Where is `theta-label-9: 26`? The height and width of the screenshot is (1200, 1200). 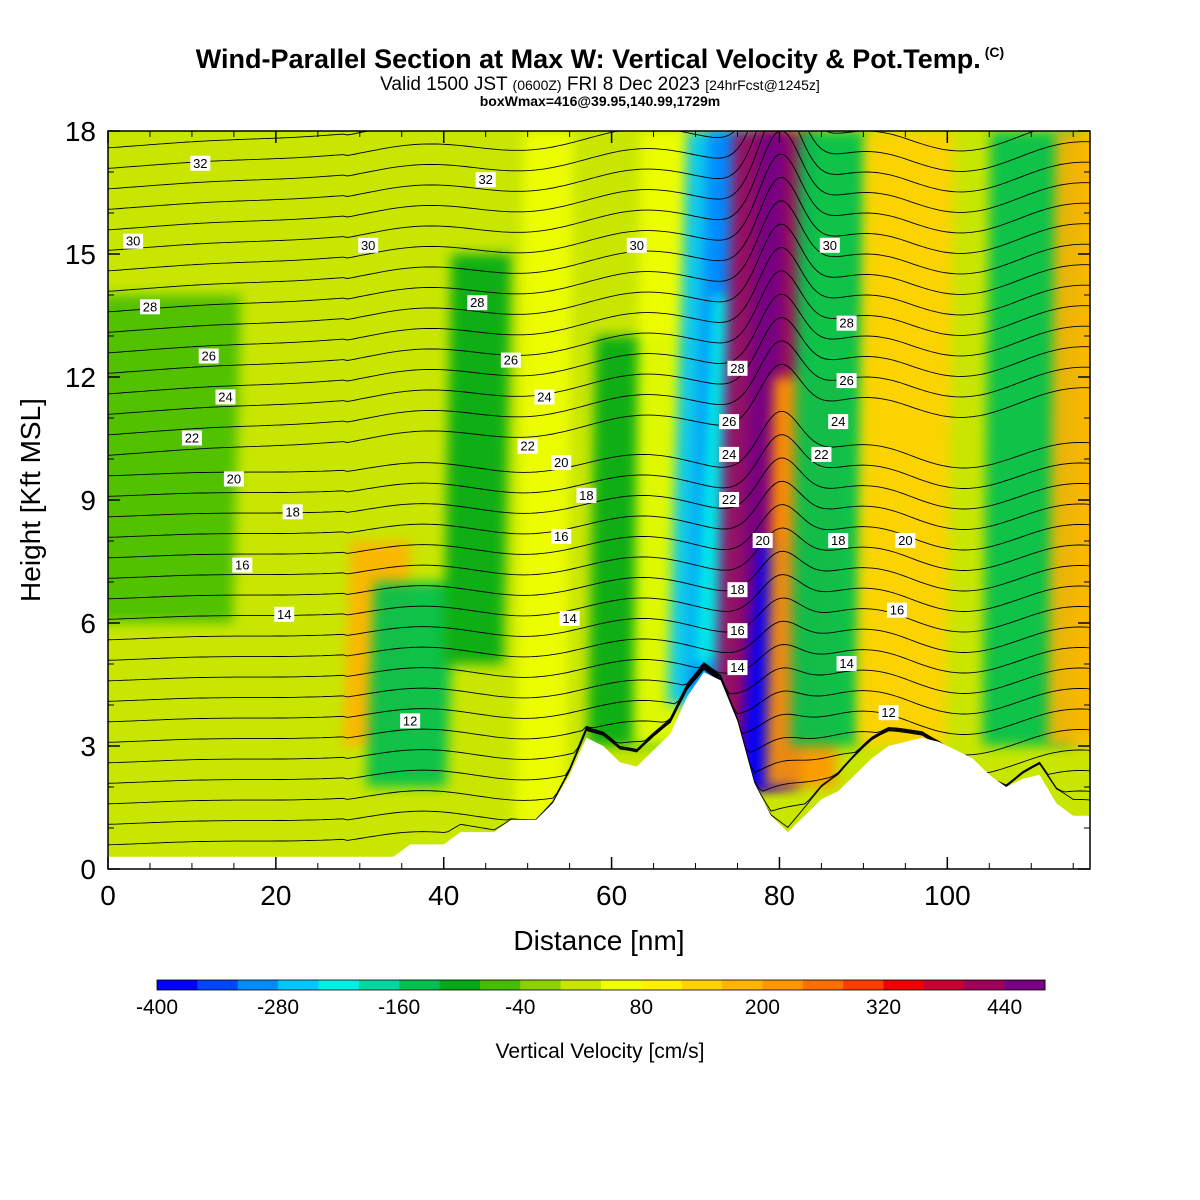 theta-label-9: 26 is located at coordinates (208, 356).